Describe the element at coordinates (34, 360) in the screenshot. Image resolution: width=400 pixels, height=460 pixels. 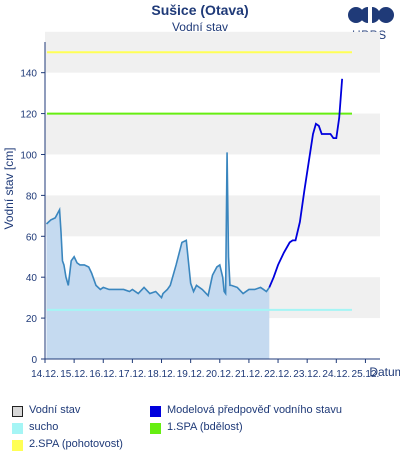
I see `y-tick-label: 0` at that location.